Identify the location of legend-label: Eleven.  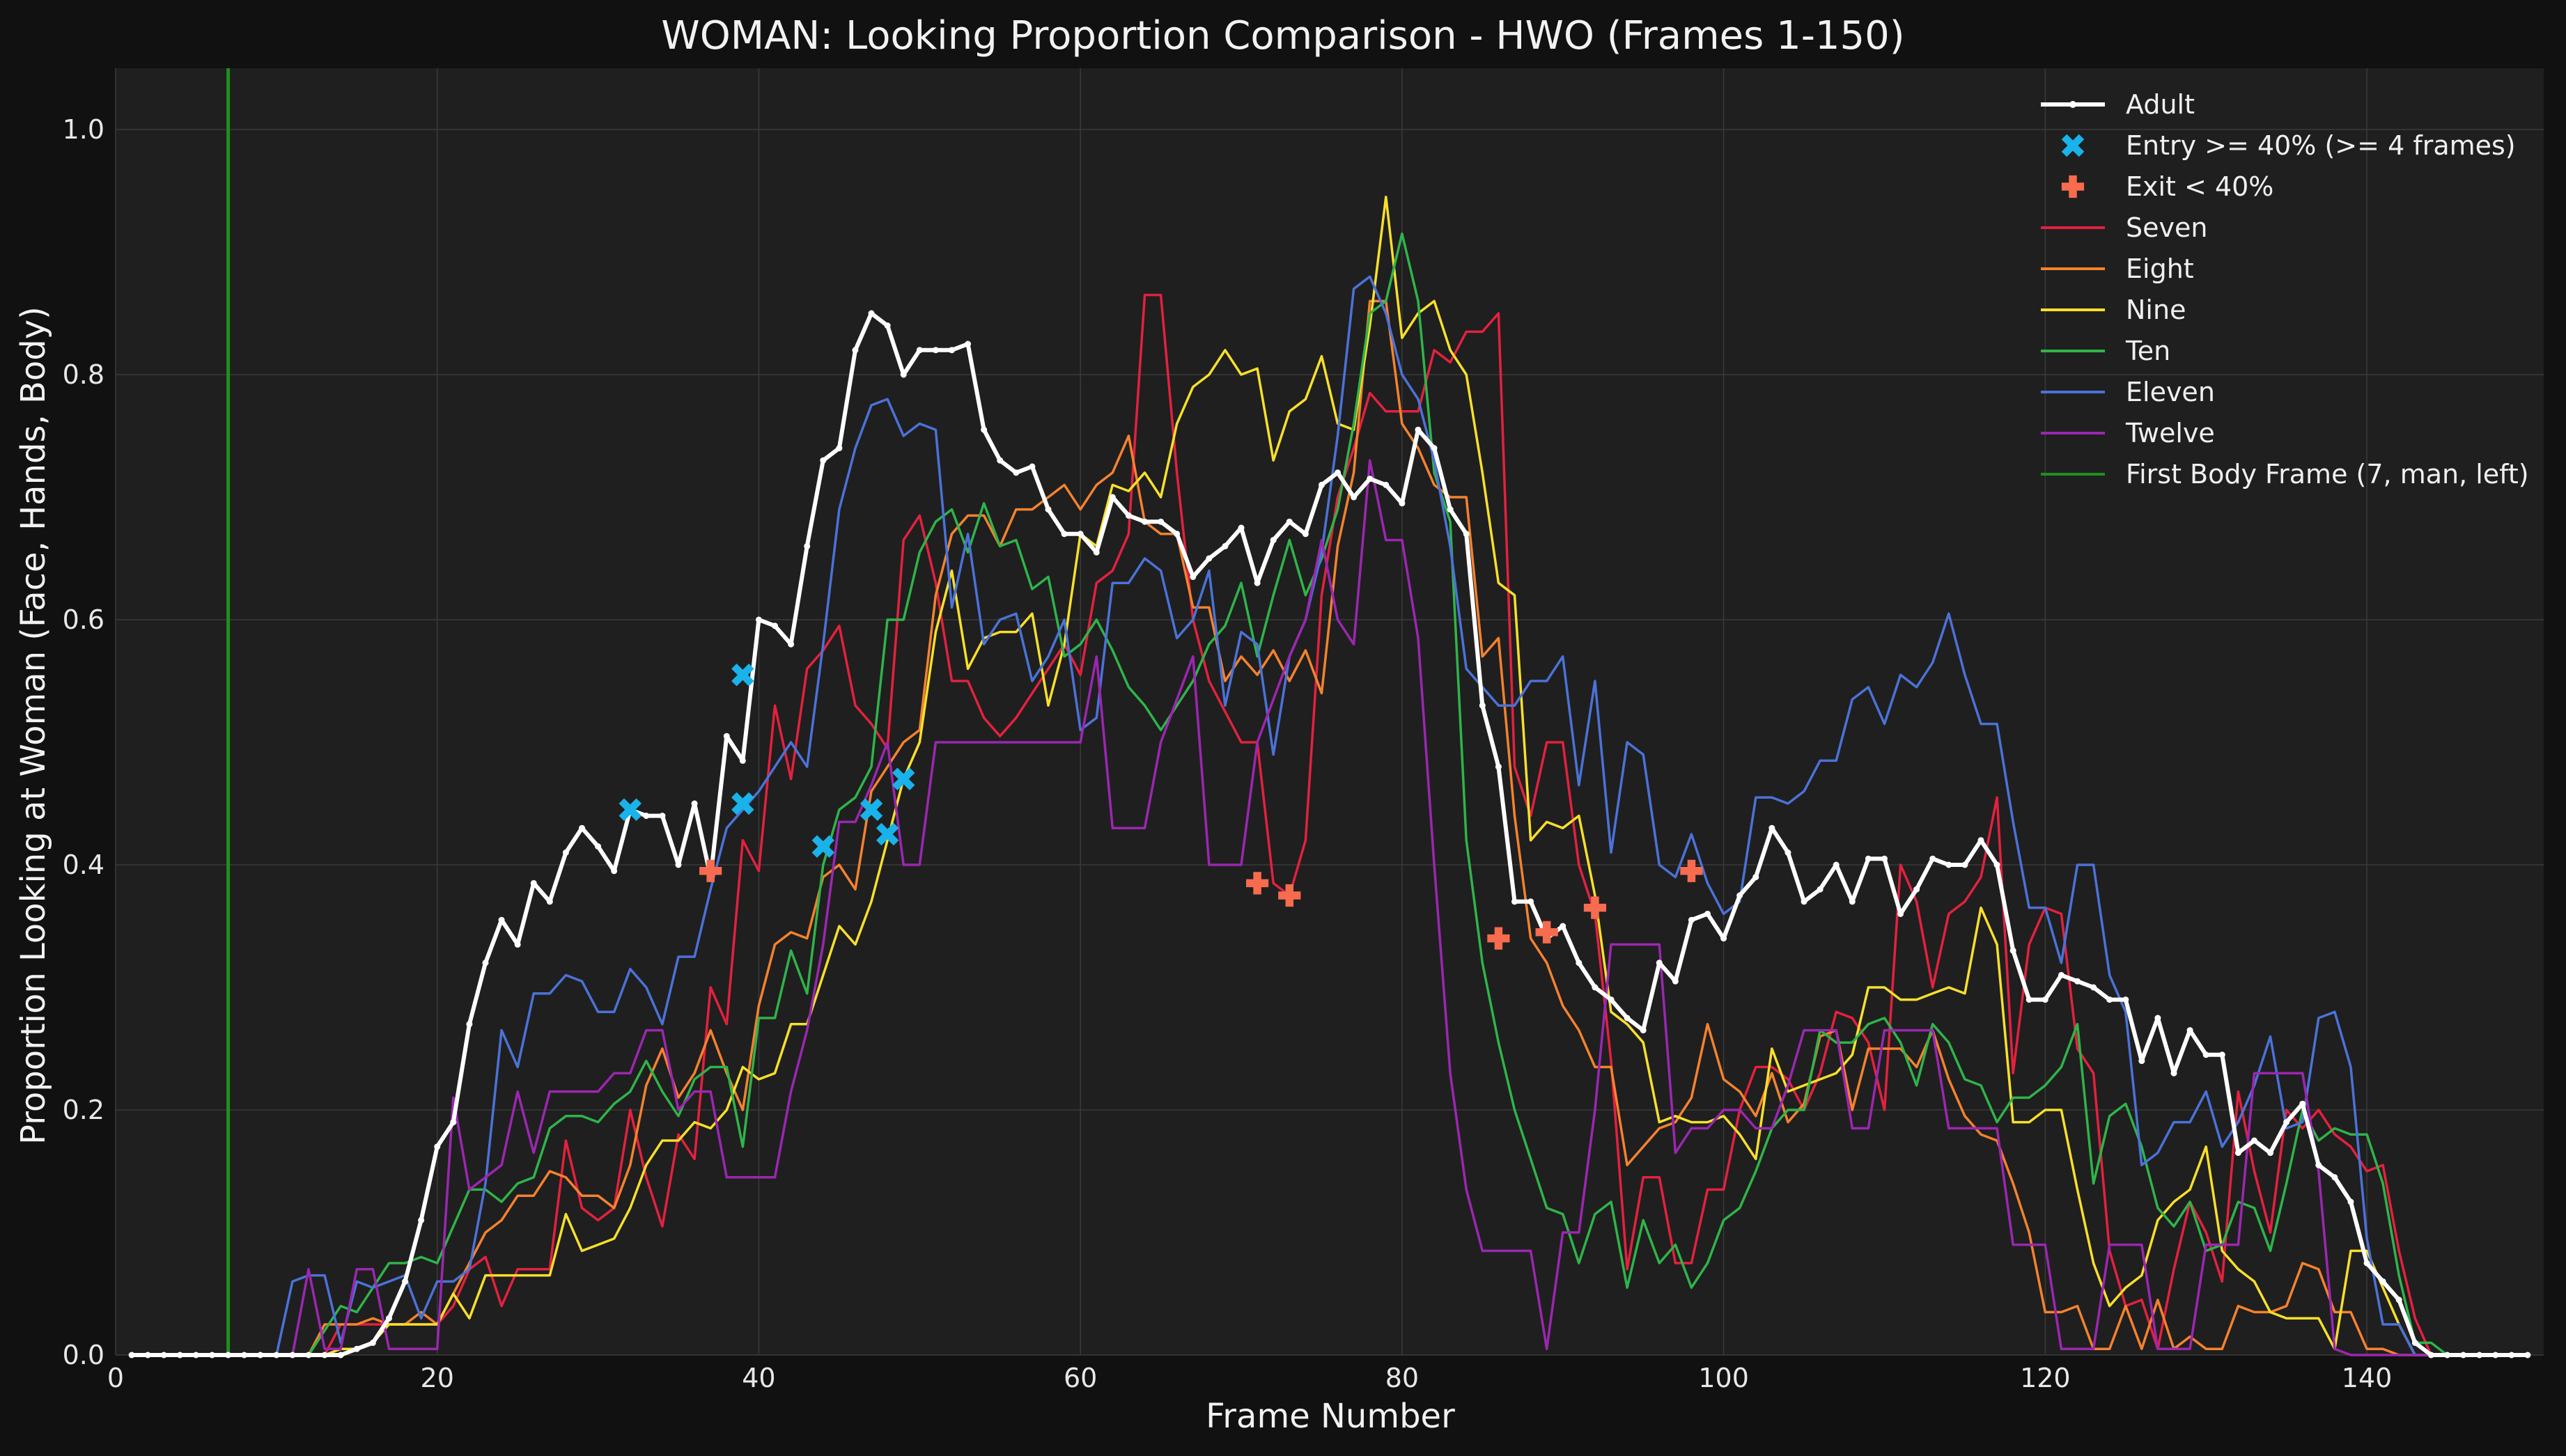
(2170, 392).